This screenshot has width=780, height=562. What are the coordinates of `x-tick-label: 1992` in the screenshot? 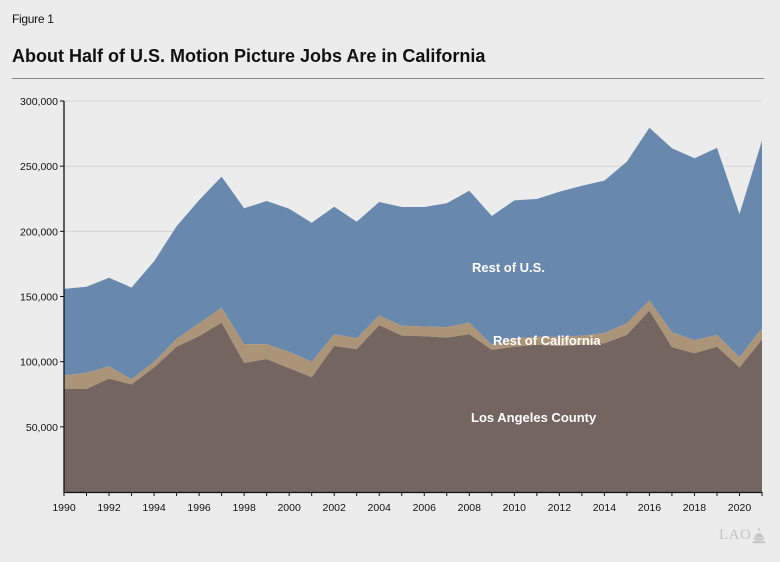 It's located at (109, 508).